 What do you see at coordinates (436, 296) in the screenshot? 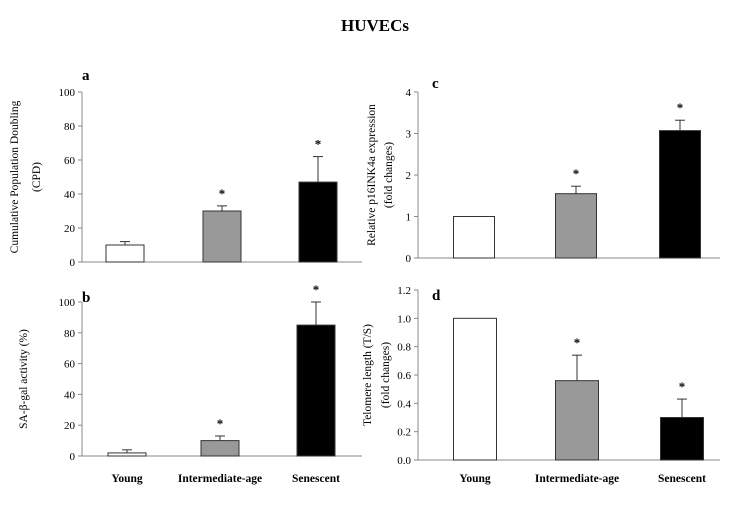
I see `panel-letter: d` at bounding box center [436, 296].